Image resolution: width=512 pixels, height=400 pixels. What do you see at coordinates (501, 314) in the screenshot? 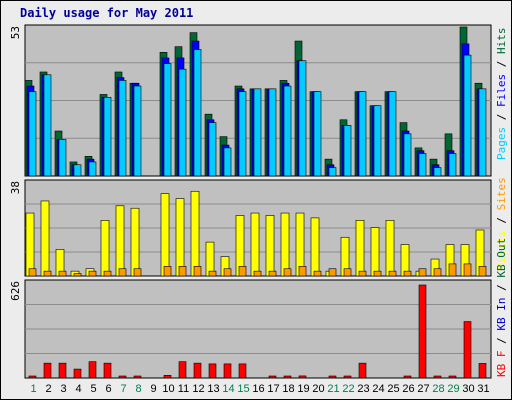
I see `kb-in-legend-label: KB In` at bounding box center [501, 314].